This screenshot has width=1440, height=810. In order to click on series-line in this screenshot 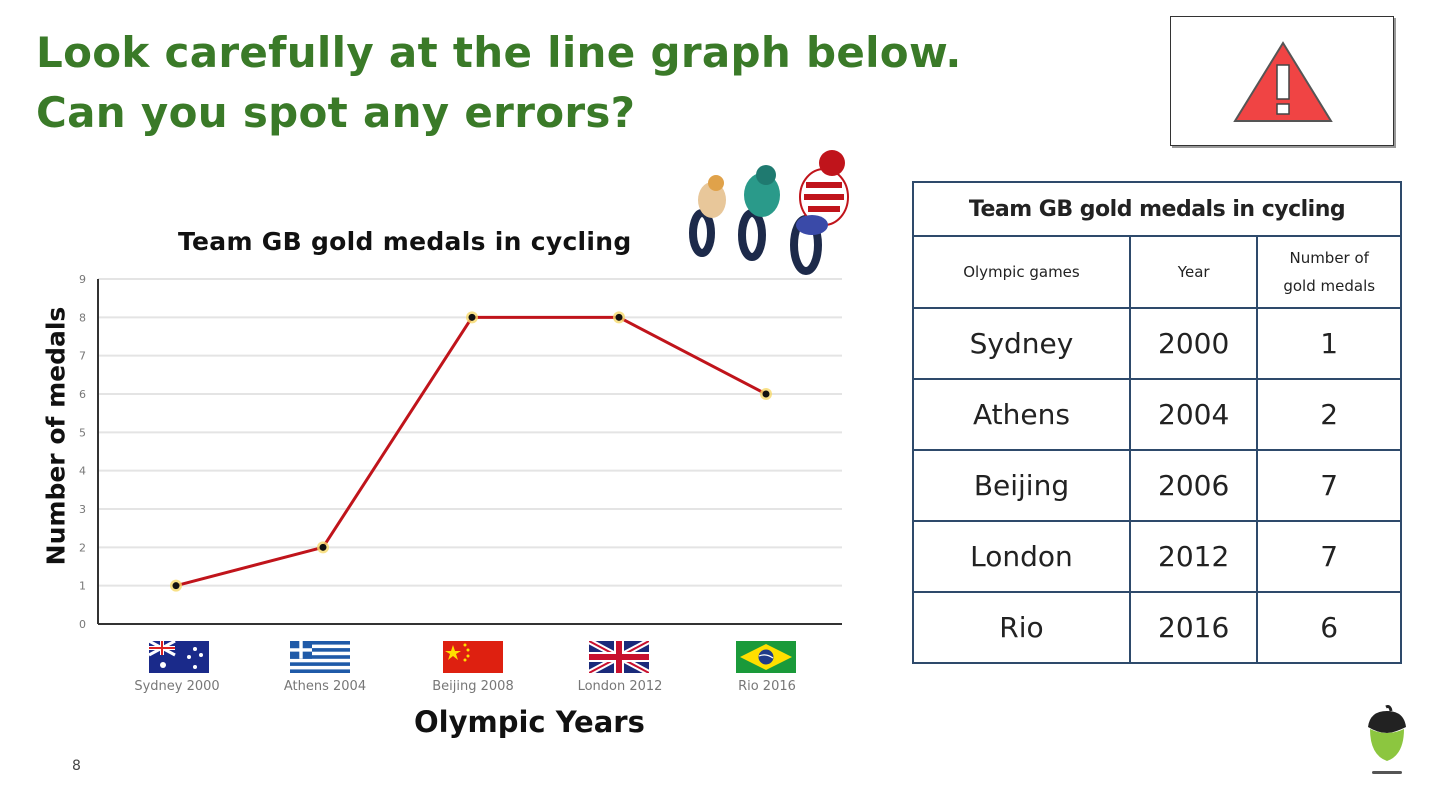, I will do `click(471, 451)`.